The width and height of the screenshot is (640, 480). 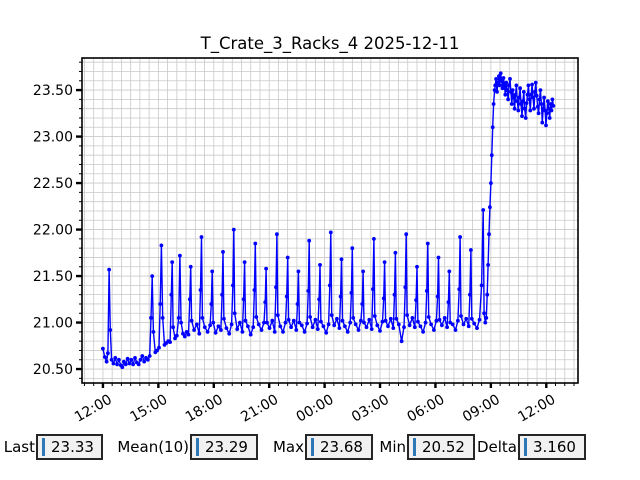 I want to click on y-tick-label: 23.00, so click(x=53, y=138).